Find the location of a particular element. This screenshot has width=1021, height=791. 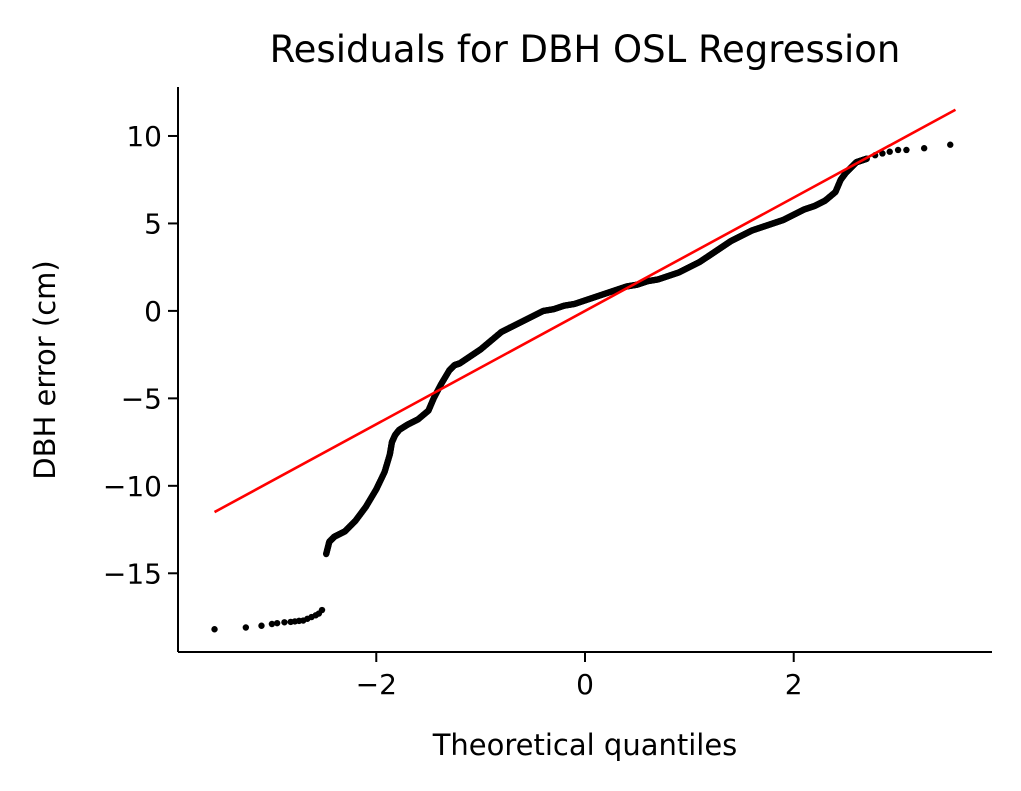

y-tick-label: −5 is located at coordinates (141, 398).